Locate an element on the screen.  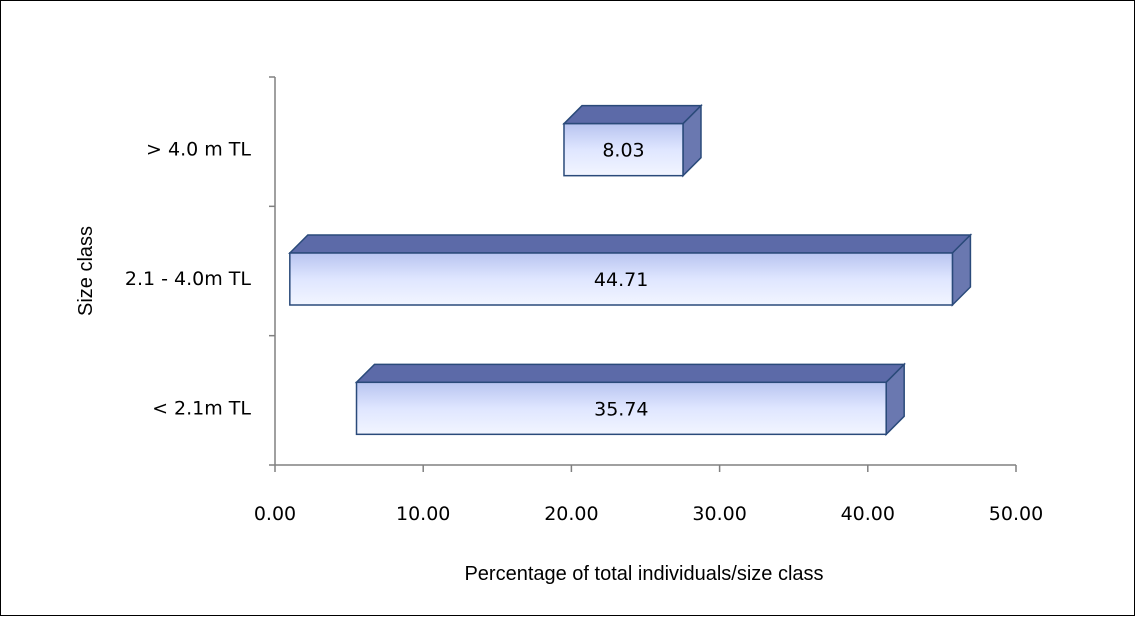
x-tick-label: 50.00 is located at coordinates (1016, 514).